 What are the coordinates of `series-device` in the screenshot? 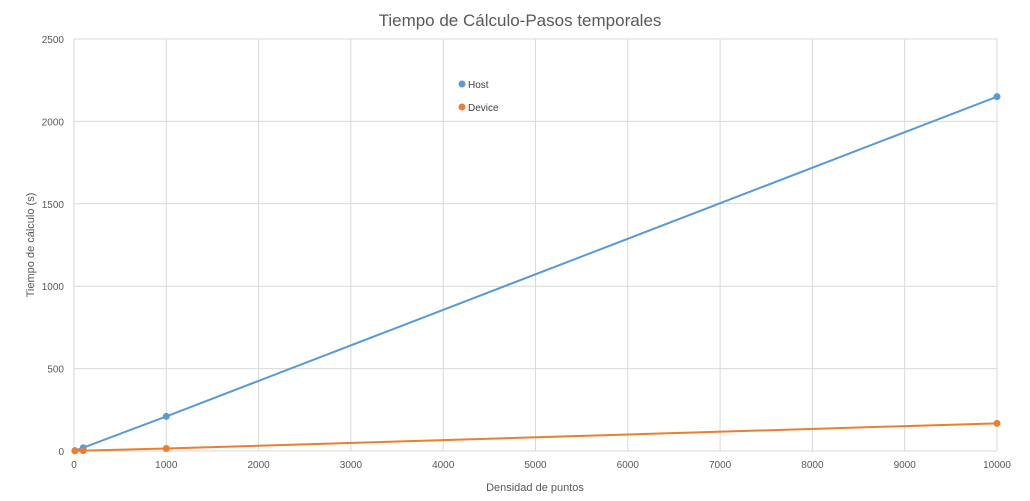 It's located at (536, 437).